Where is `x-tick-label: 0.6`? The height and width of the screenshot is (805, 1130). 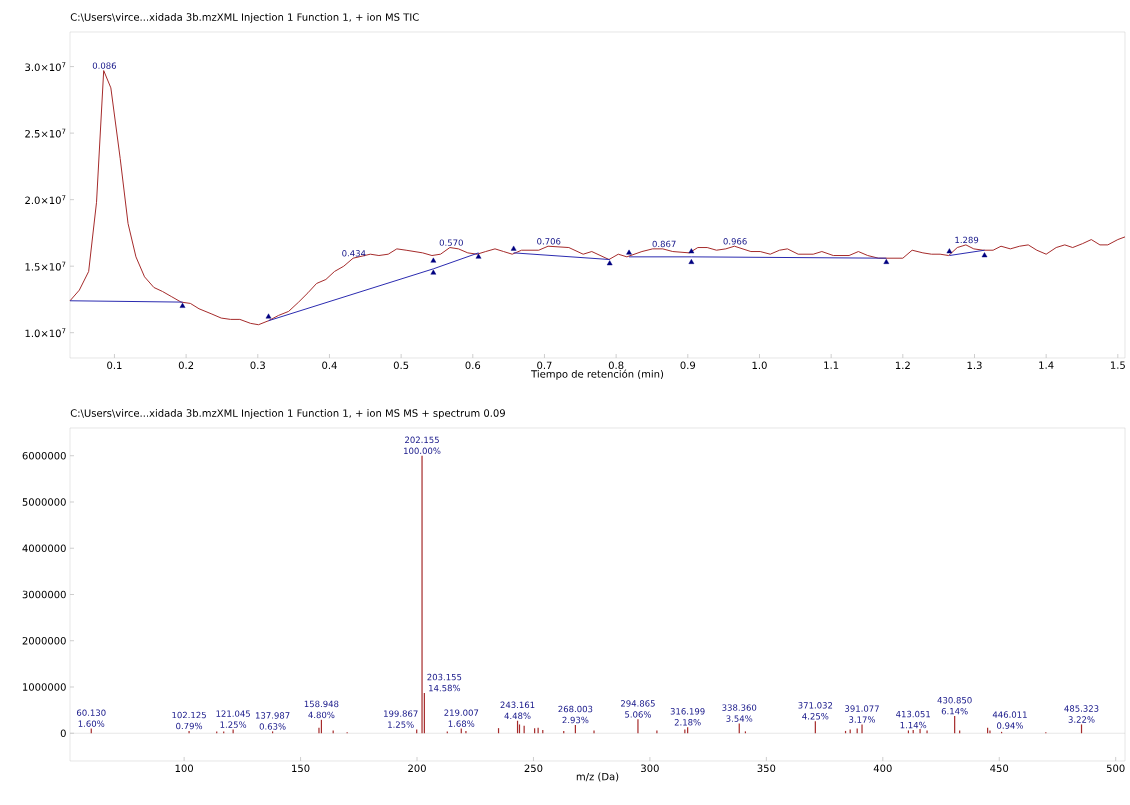
x-tick-label: 0.6 is located at coordinates (473, 365).